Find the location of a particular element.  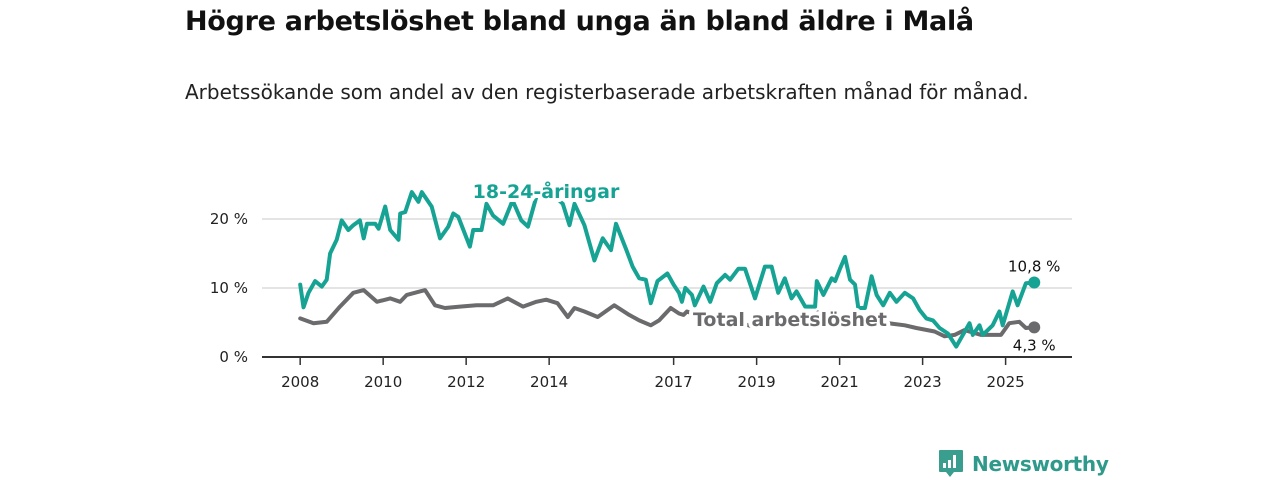

x-tick-label: 2008 is located at coordinates (300, 382).